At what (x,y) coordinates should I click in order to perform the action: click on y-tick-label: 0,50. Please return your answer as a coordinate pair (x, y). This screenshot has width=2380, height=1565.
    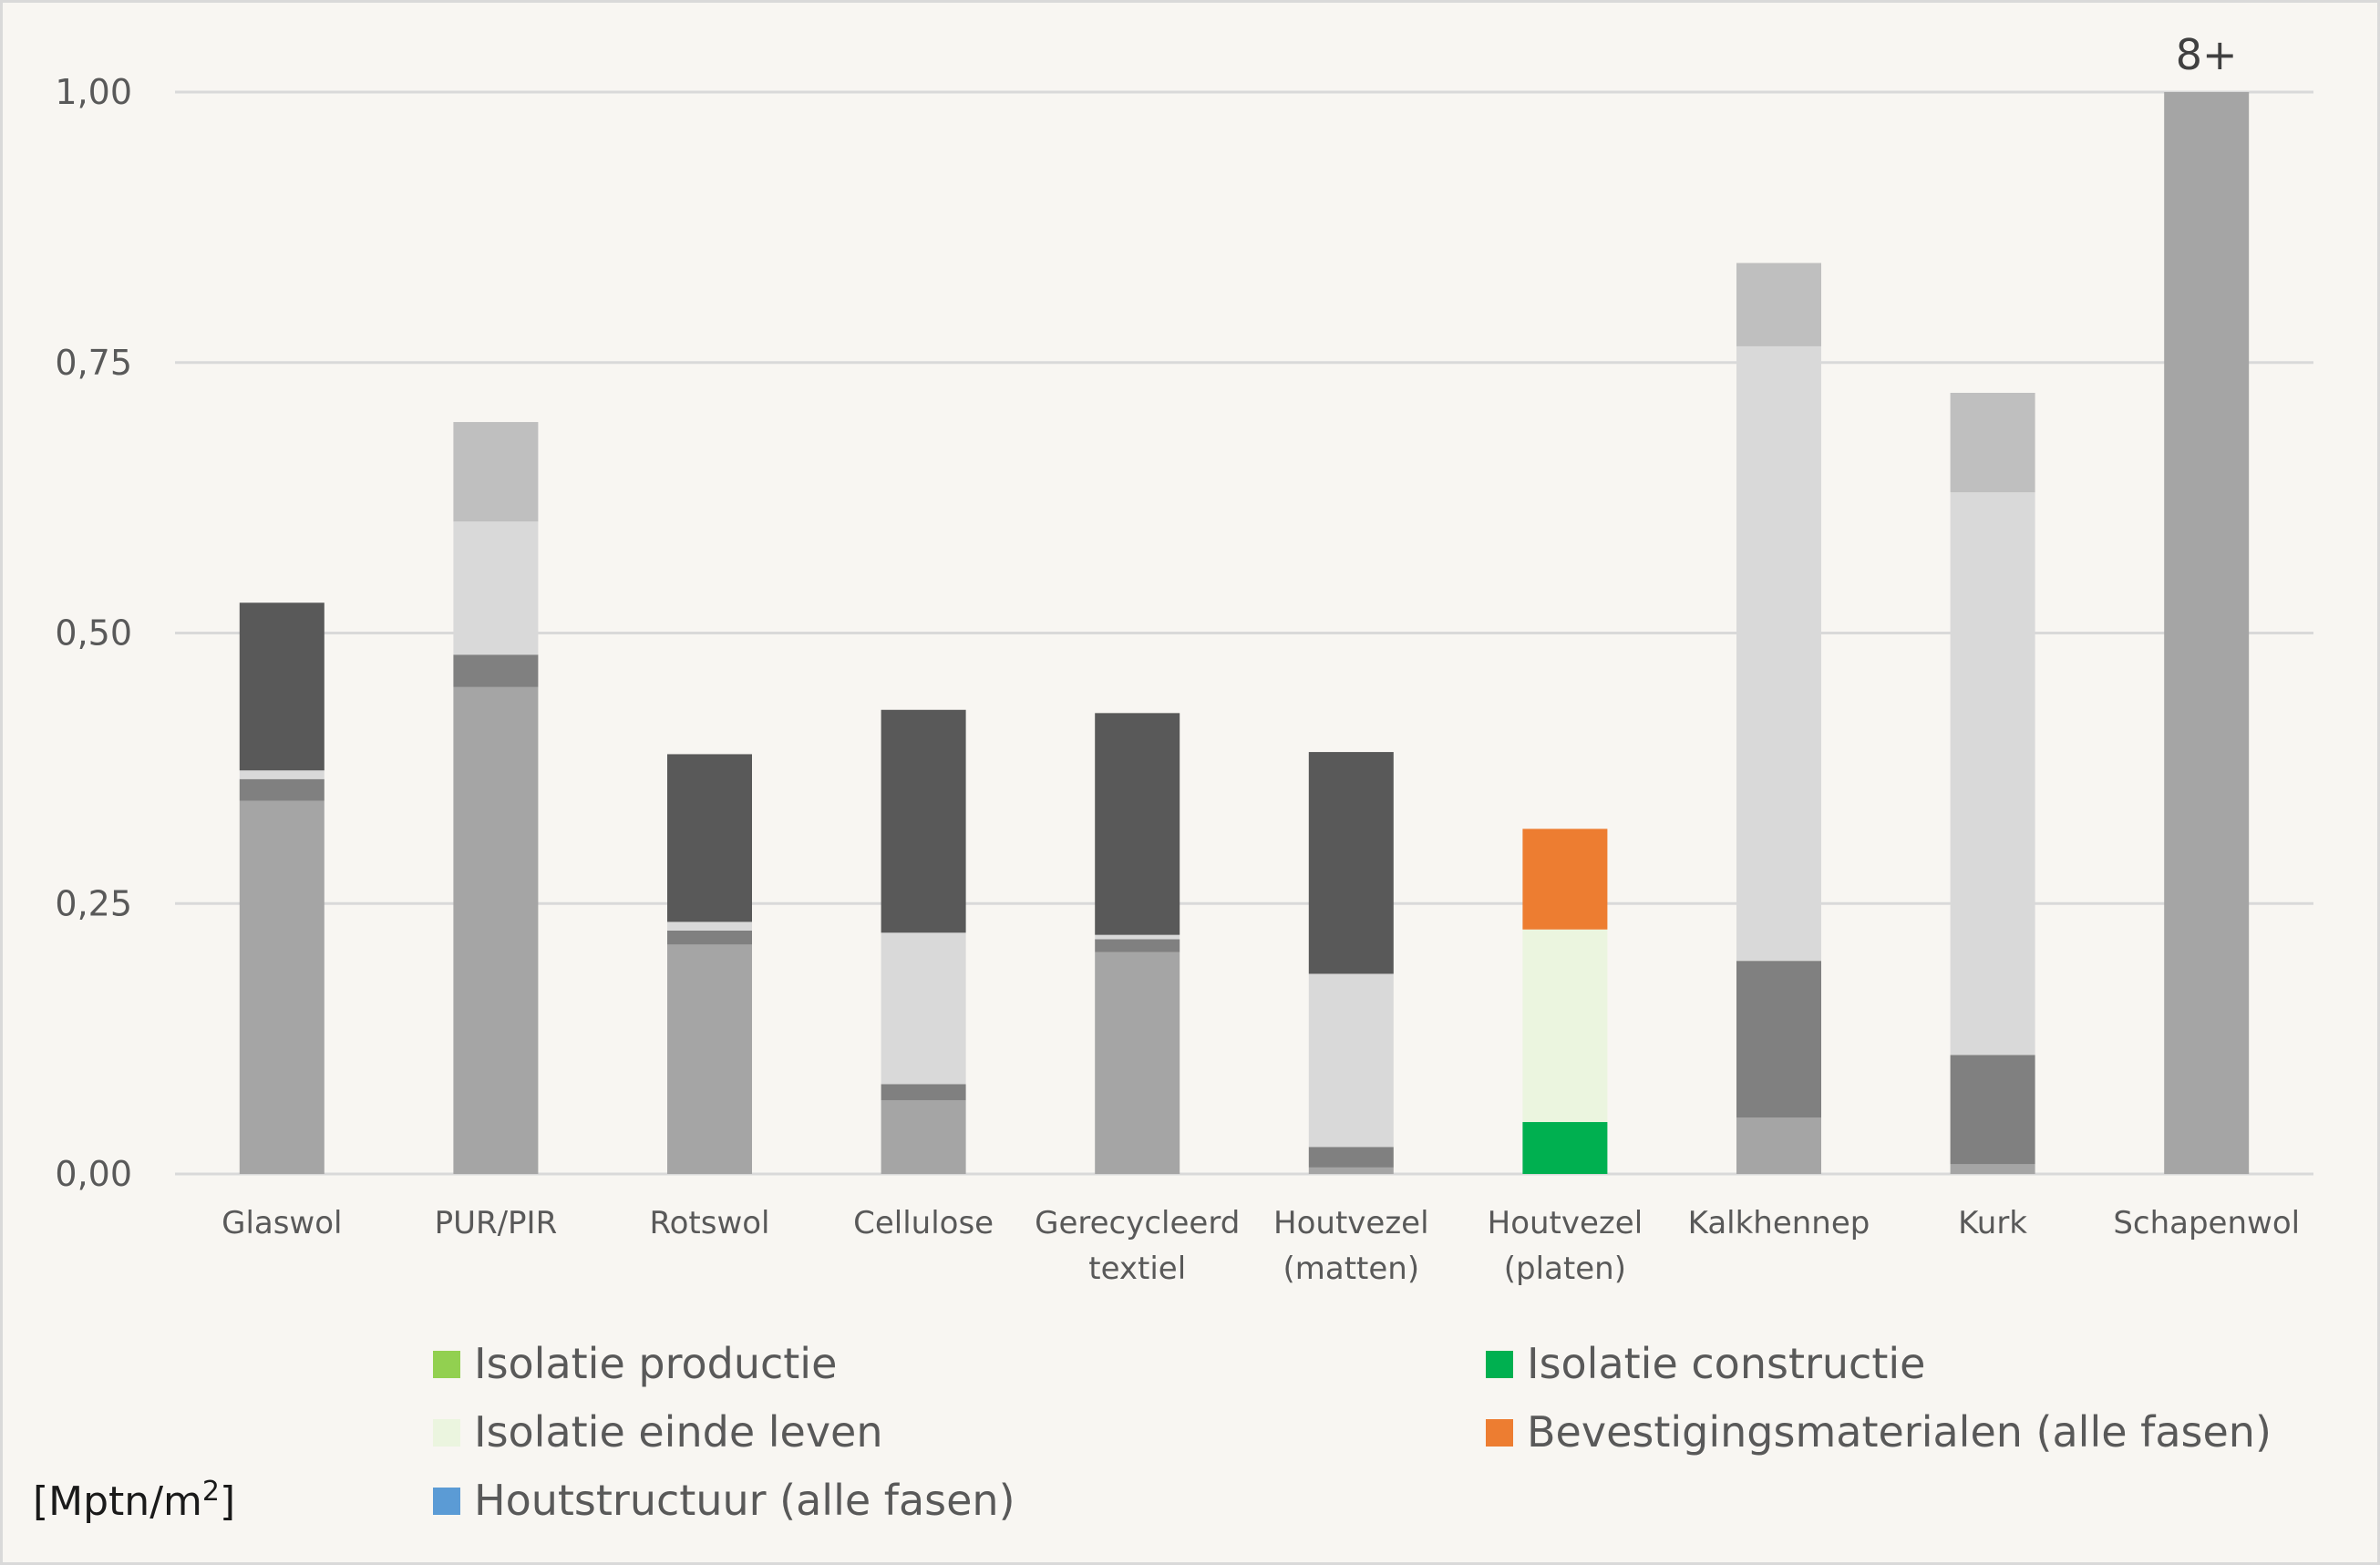
    Looking at the image, I should click on (94, 633).